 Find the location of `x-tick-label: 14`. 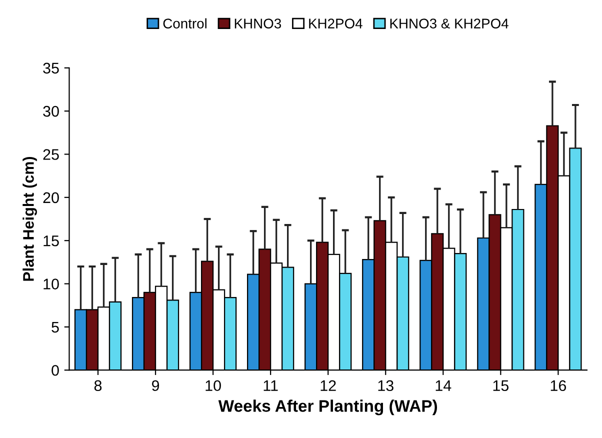

x-tick-label: 14 is located at coordinates (444, 385).